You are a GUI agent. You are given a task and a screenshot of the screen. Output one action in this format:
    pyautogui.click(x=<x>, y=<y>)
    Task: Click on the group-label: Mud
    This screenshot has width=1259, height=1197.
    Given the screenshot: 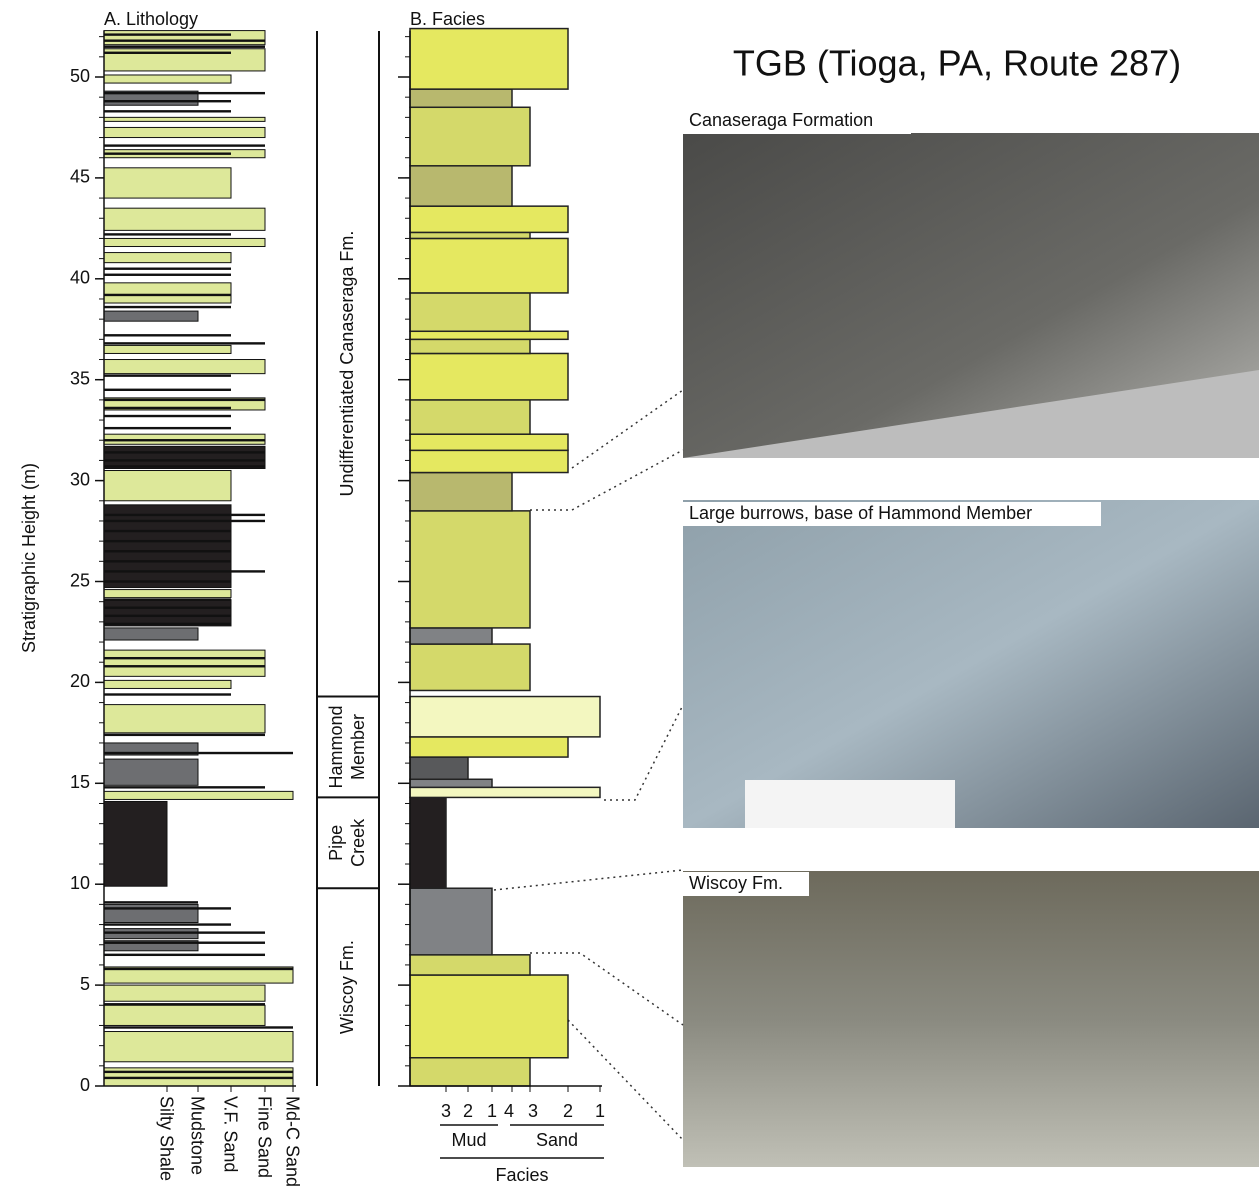 What is the action you would take?
    pyautogui.click(x=468, y=1140)
    